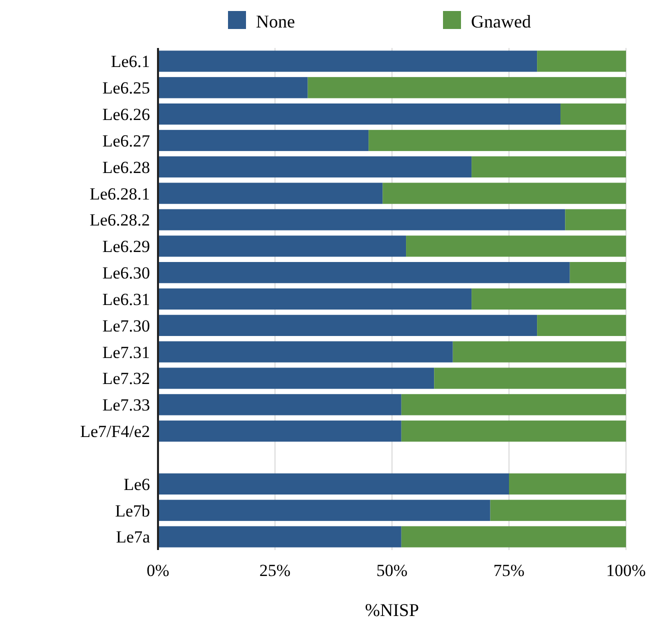  I want to click on y-tick-label: Le7a, so click(133, 537).